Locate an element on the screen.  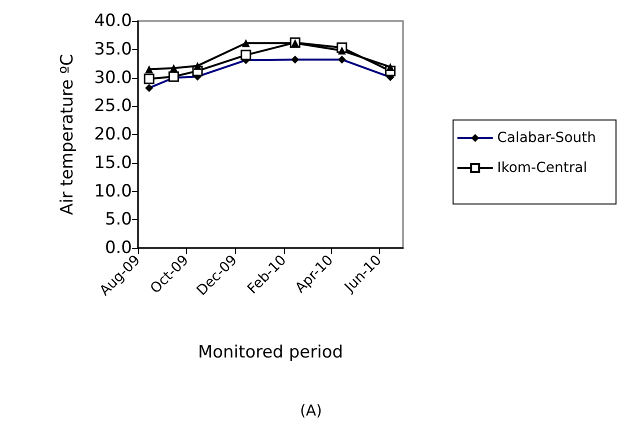
y-axis-title: Air temperature ºC is located at coordinates (68, 134).